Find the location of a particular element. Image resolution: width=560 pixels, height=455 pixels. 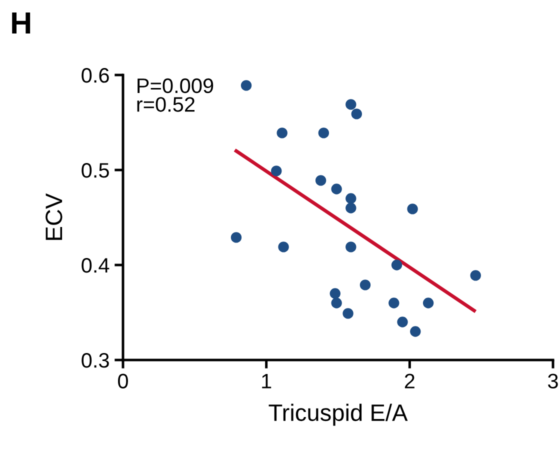

chart-title: H is located at coordinates (21, 23).